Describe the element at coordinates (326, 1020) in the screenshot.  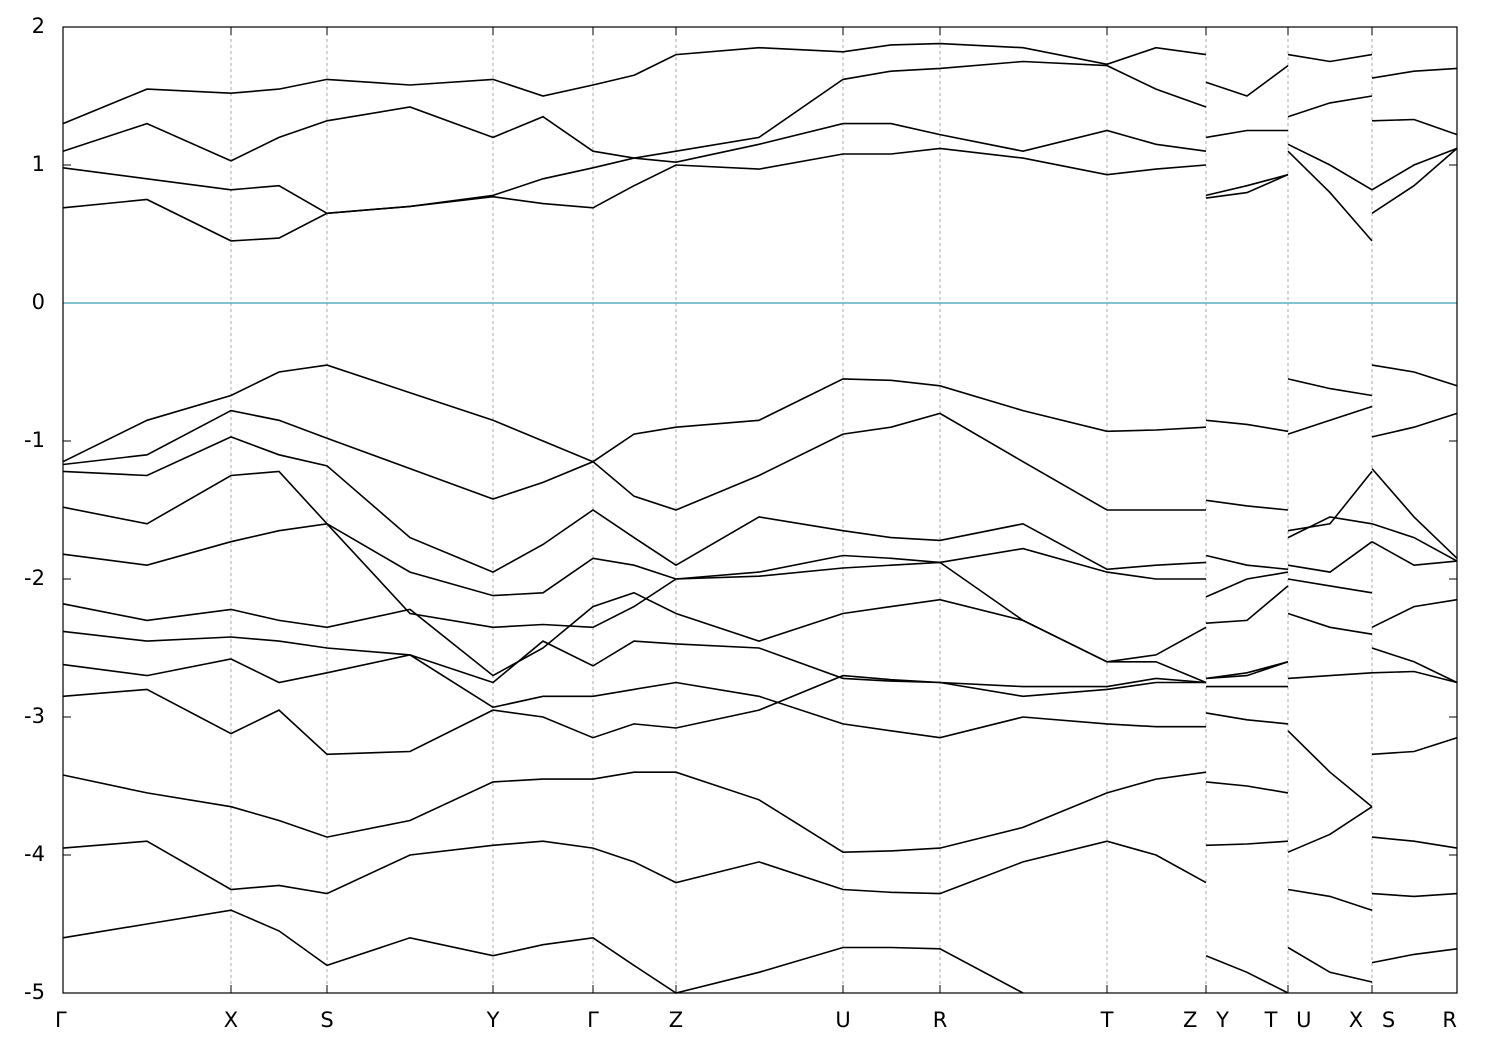
I see `x-tick-label: S` at that location.